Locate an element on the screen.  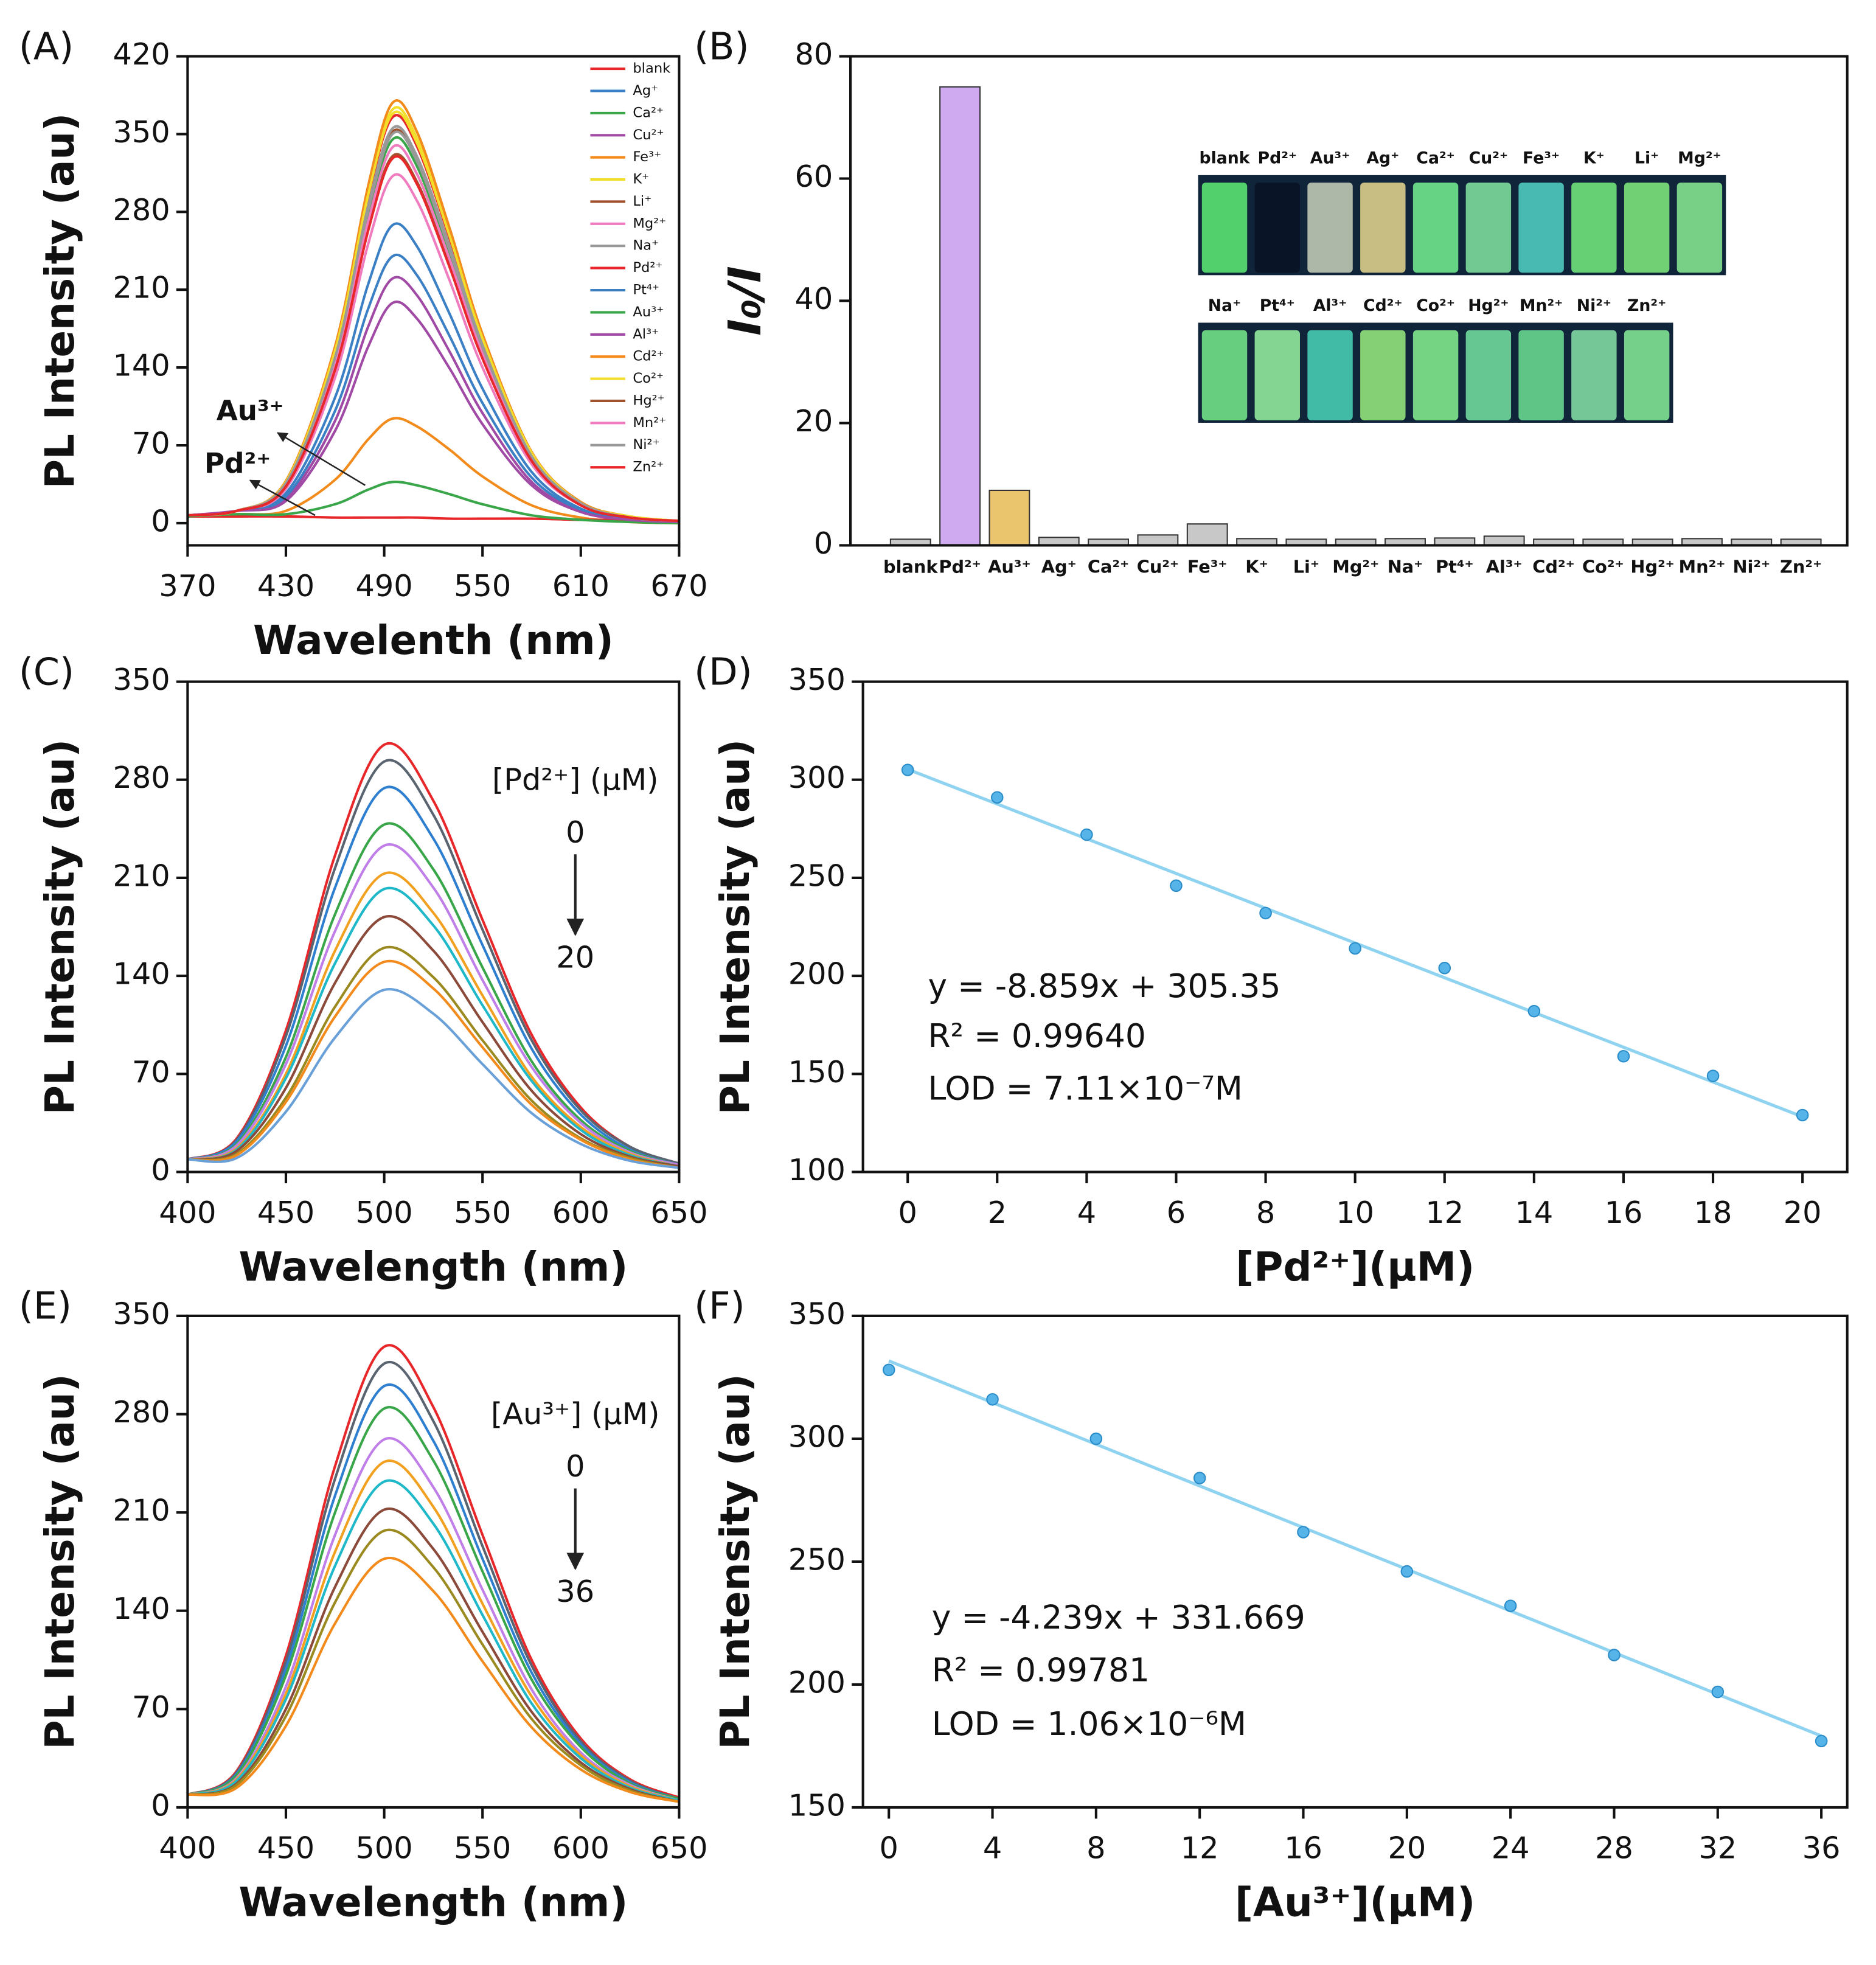
y-tick-label: 210 is located at coordinates (141, 1510).